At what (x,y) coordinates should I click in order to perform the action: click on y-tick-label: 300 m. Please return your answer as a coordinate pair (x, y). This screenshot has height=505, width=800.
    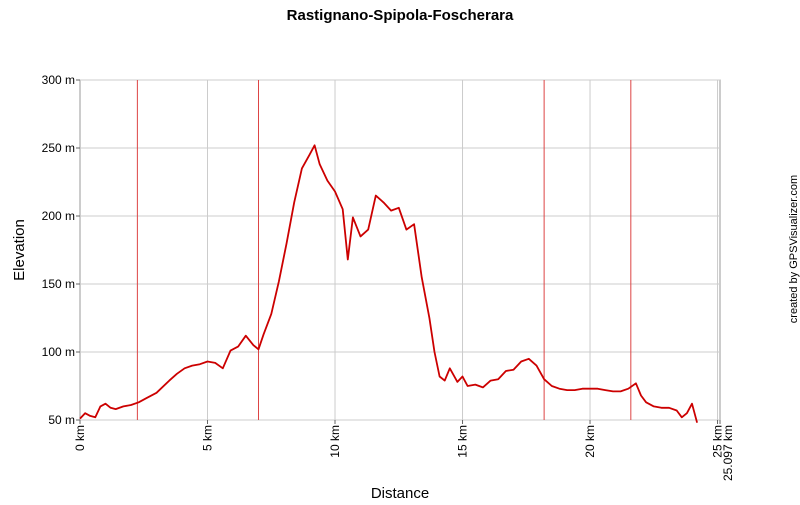
    Looking at the image, I should click on (58, 80).